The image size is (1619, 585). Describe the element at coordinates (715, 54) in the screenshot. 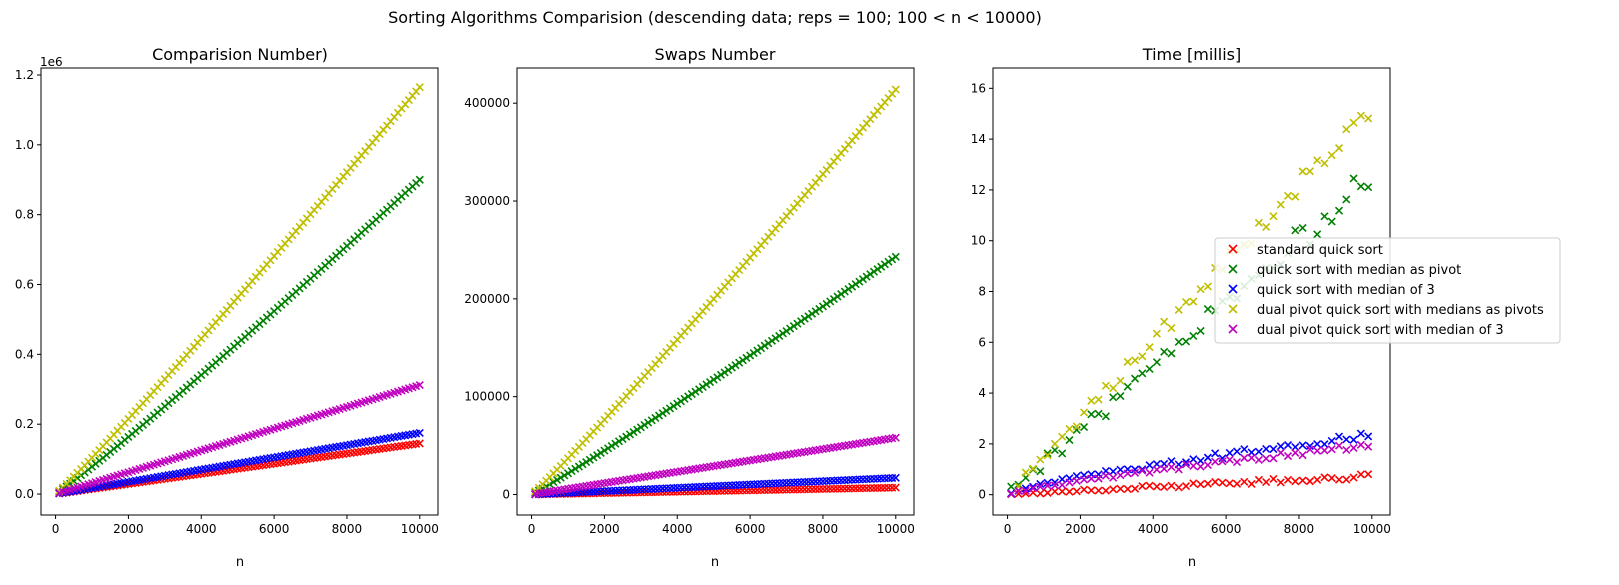

I see `panel-title: Swaps Number` at that location.